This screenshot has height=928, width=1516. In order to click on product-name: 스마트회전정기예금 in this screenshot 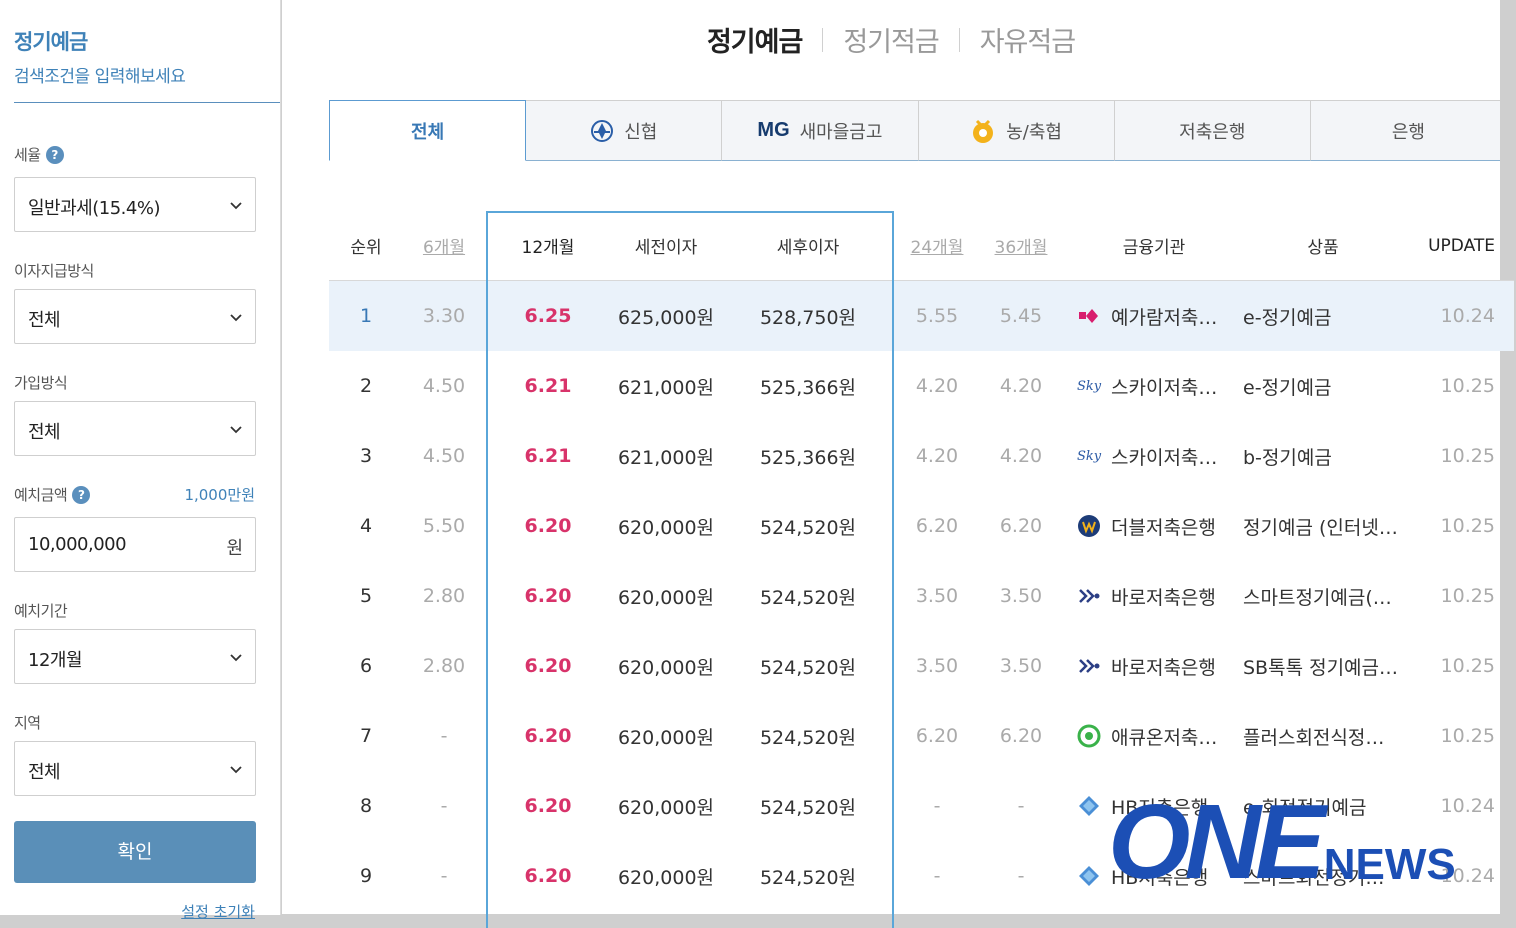, I will do `click(1321, 877)`.